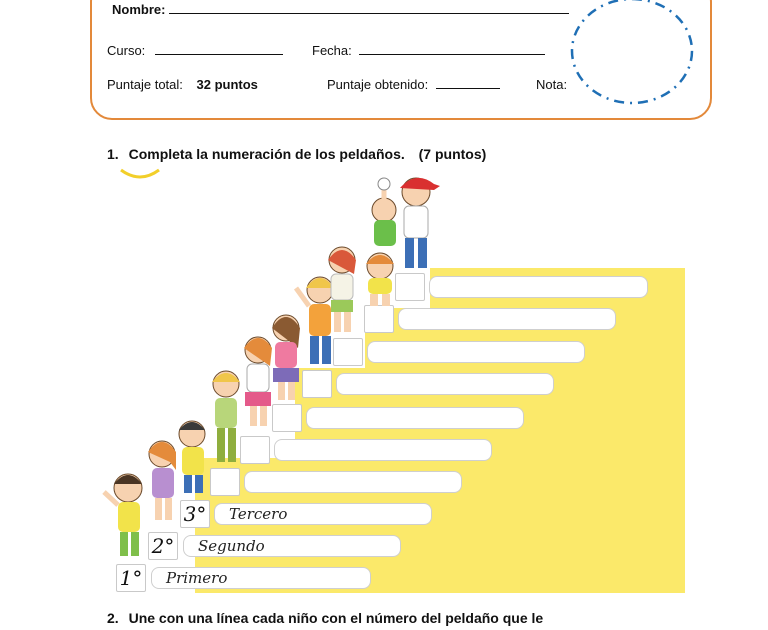 This screenshot has height=630, width=768. What do you see at coordinates (261, 578) in the screenshot?
I see `step-1-word: Primero` at bounding box center [261, 578].